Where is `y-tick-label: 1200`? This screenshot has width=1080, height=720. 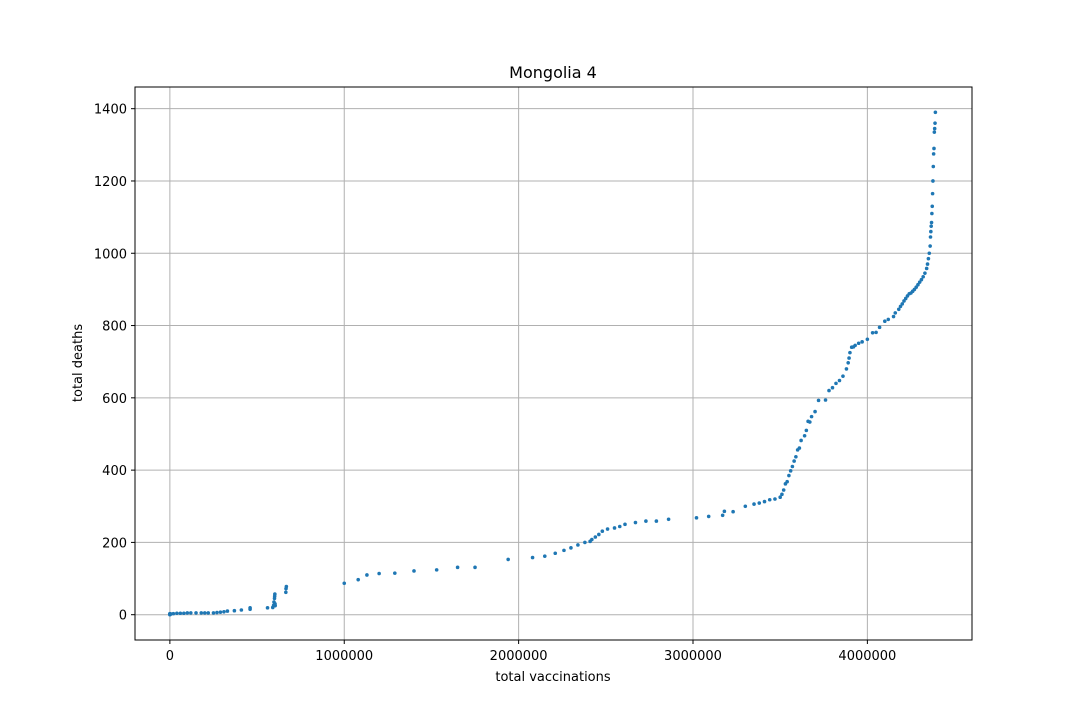 y-tick-label: 1200 is located at coordinates (110, 182).